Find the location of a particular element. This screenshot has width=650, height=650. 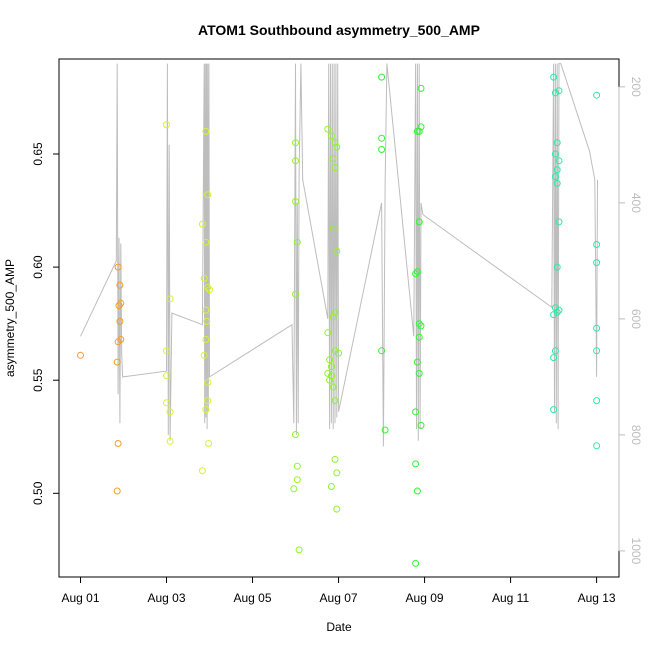

y2-tick-label: 400 is located at coordinates (636, 203).